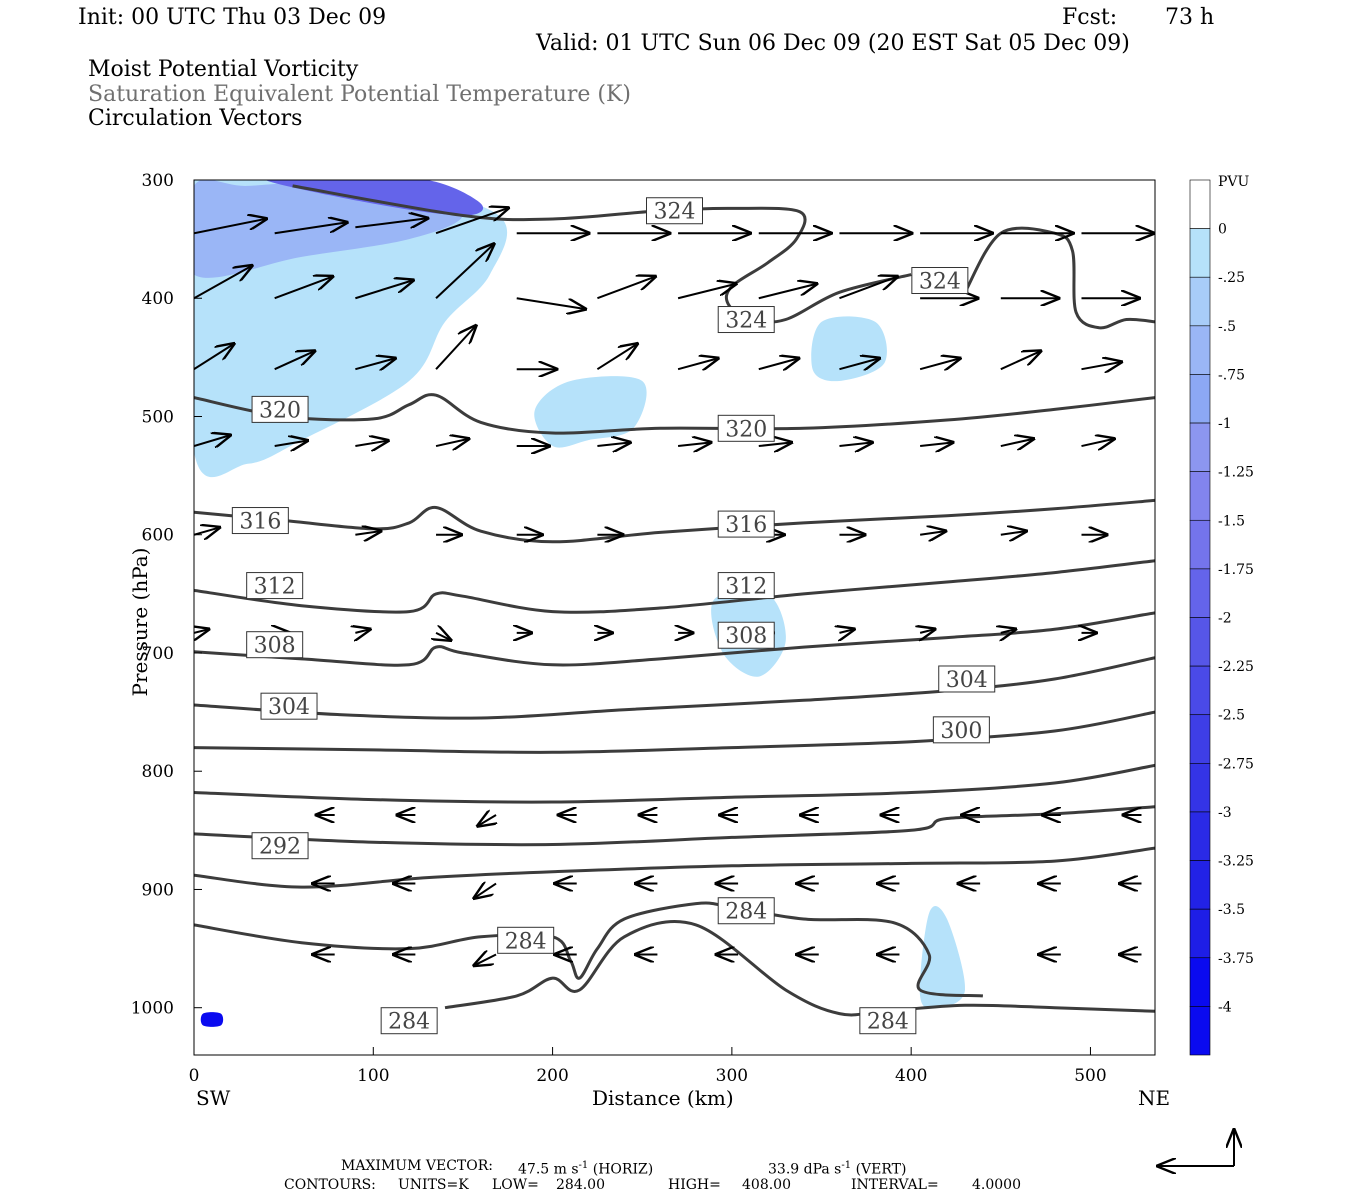 This screenshot has width=1350, height=1200. Describe the element at coordinates (194, 1076) in the screenshot. I see `x-tick-label: 0` at that location.